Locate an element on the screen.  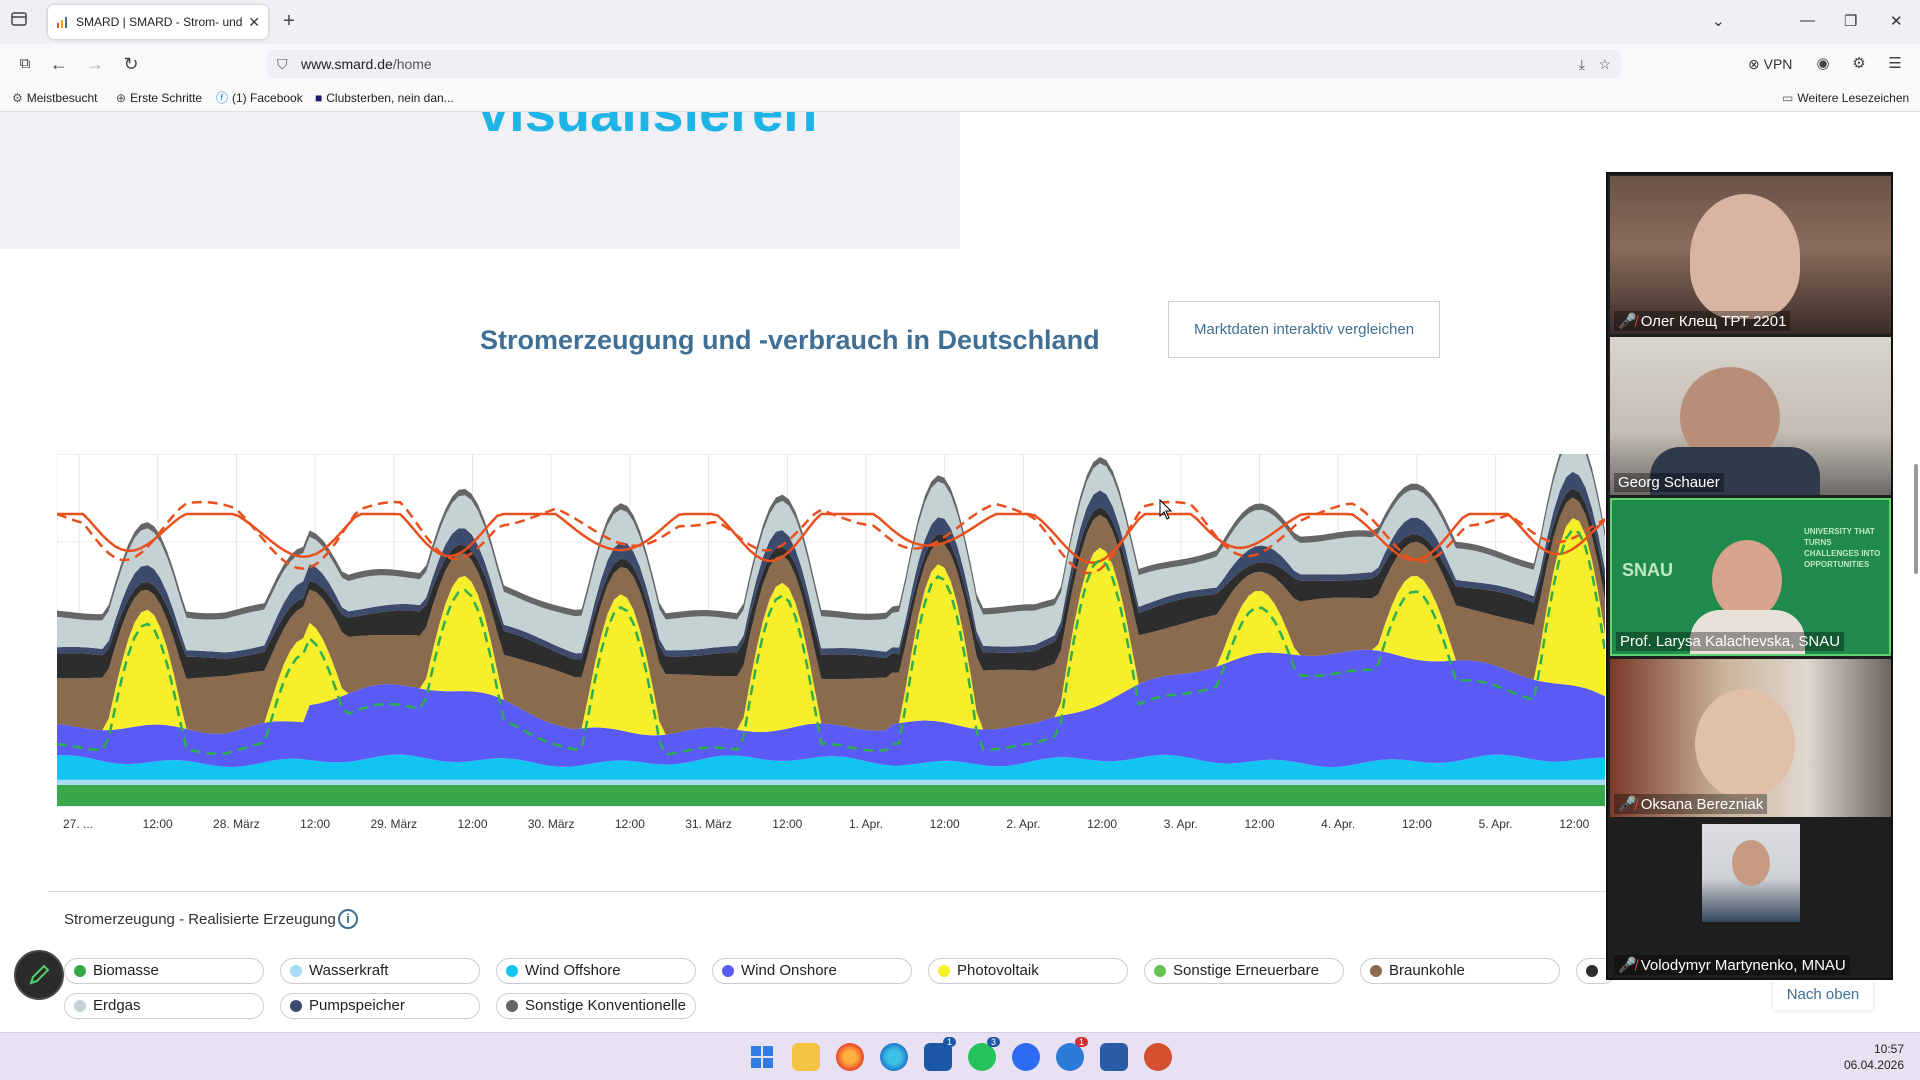
hero-banner: visualisieren is located at coordinates (480, 180).